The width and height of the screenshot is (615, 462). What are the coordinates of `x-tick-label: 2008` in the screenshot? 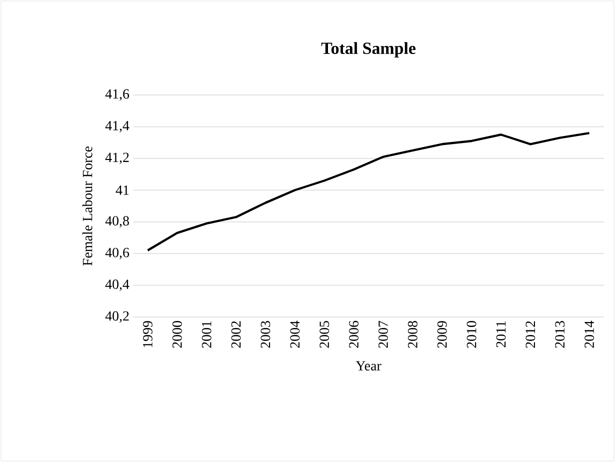 It's located at (413, 334).